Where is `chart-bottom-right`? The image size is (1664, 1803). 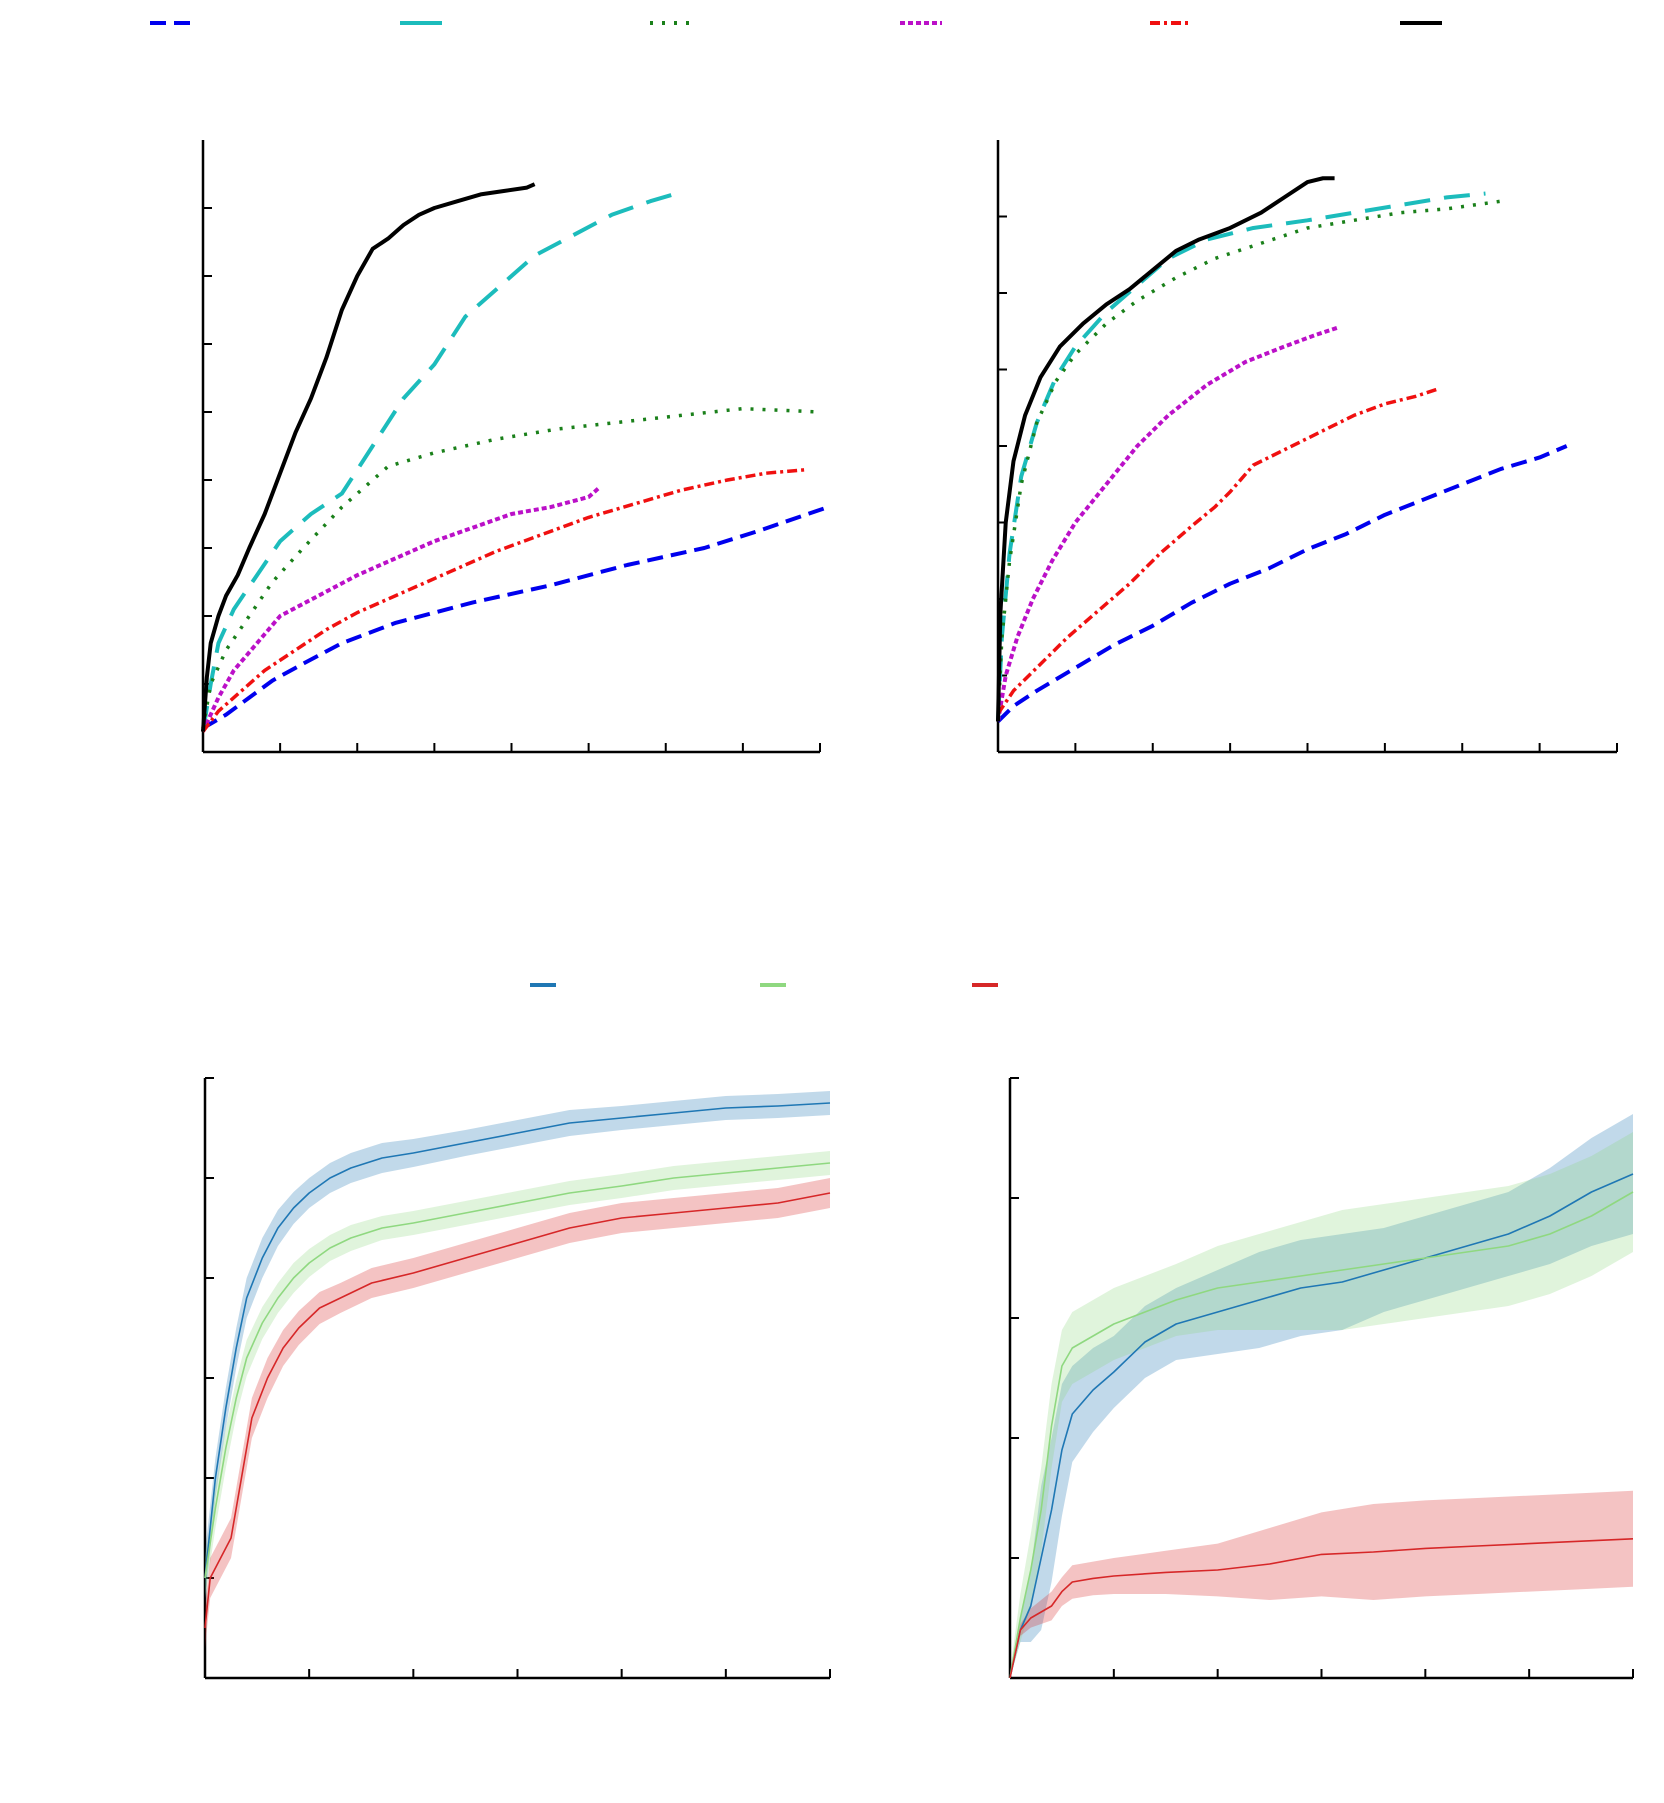
chart-bottom-right is located at coordinates (1321, 1378).